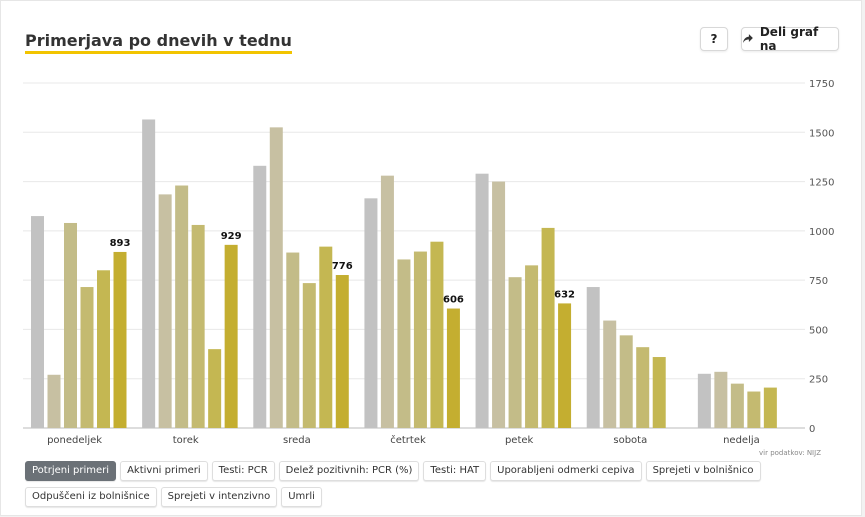 This screenshot has width=865, height=517. I want to click on metric-tab: Uporabljeni odmerki cepiva, so click(566, 471).